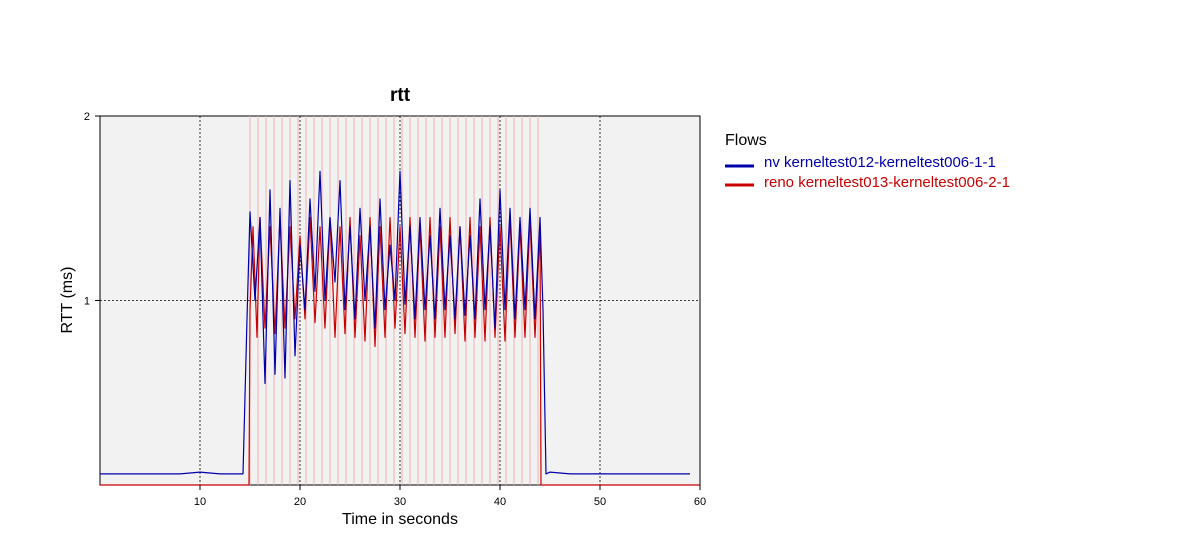 This screenshot has height=550, width=1200. What do you see at coordinates (300, 502) in the screenshot?
I see `x-tick-label: 20` at bounding box center [300, 502].